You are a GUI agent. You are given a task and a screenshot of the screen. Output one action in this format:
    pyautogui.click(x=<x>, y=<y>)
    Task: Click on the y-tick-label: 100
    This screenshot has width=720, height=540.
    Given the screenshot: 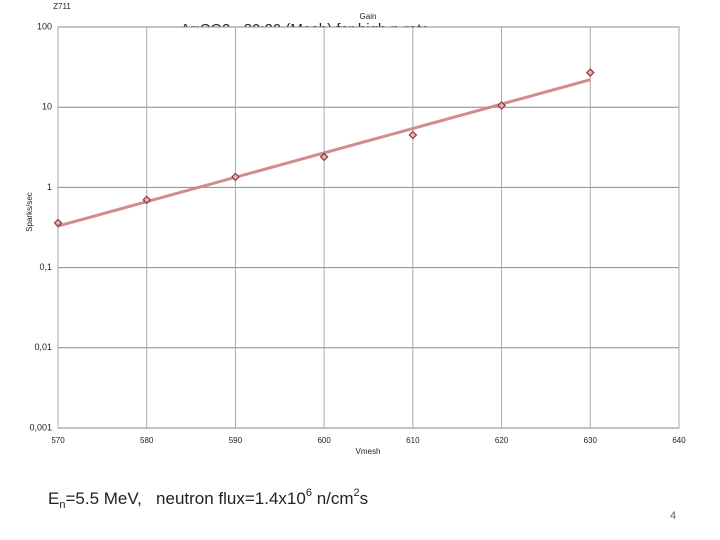 What is the action you would take?
    pyautogui.click(x=44, y=26)
    